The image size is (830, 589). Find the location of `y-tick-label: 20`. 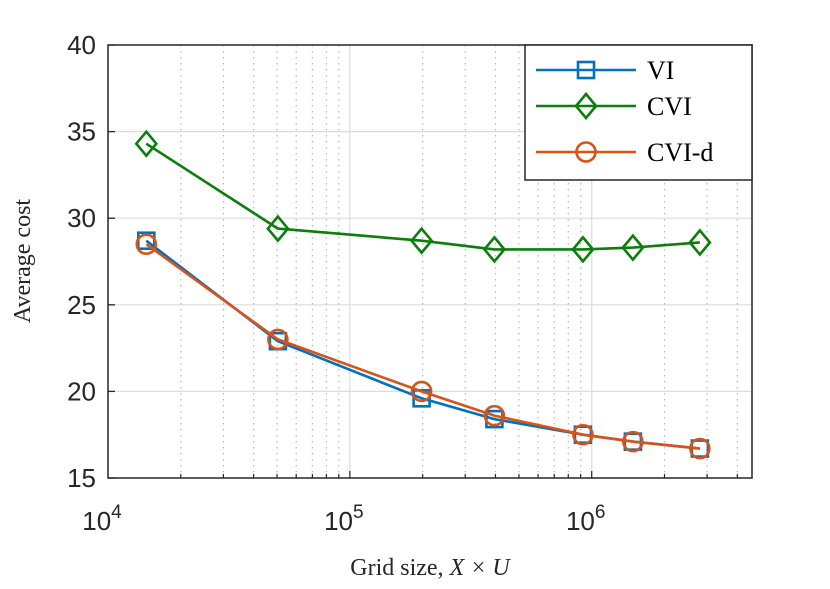

y-tick-label: 20 is located at coordinates (81, 391).